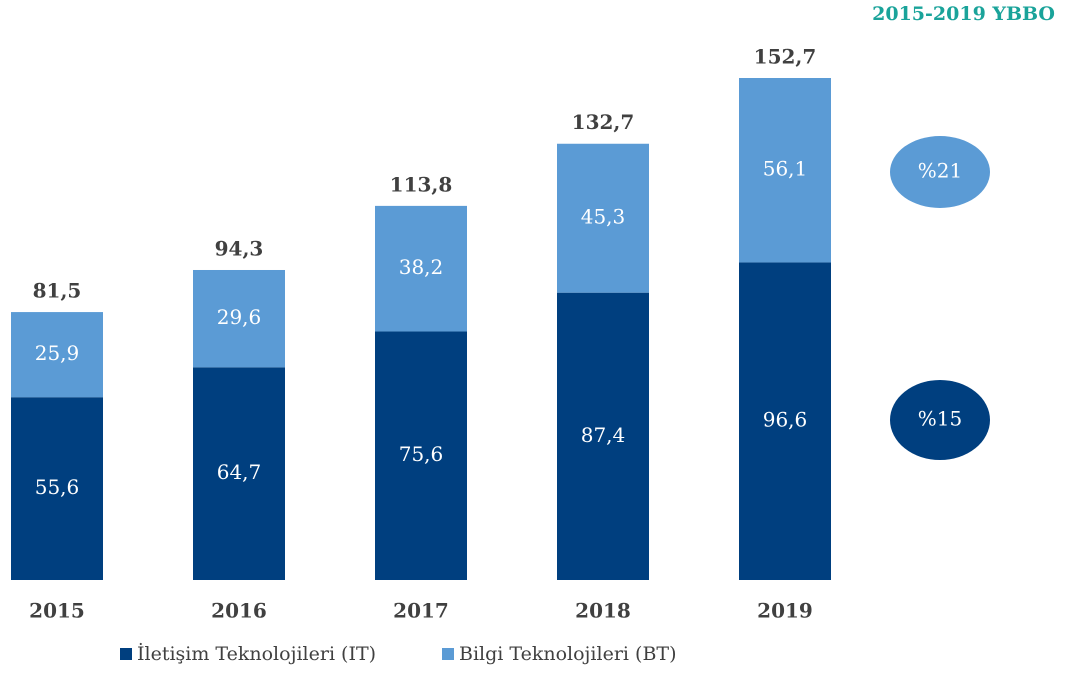 The image size is (1065, 673). Describe the element at coordinates (568, 654) in the screenshot. I see `legend-label: Bilgi Teknolojileri (BT)` at that location.